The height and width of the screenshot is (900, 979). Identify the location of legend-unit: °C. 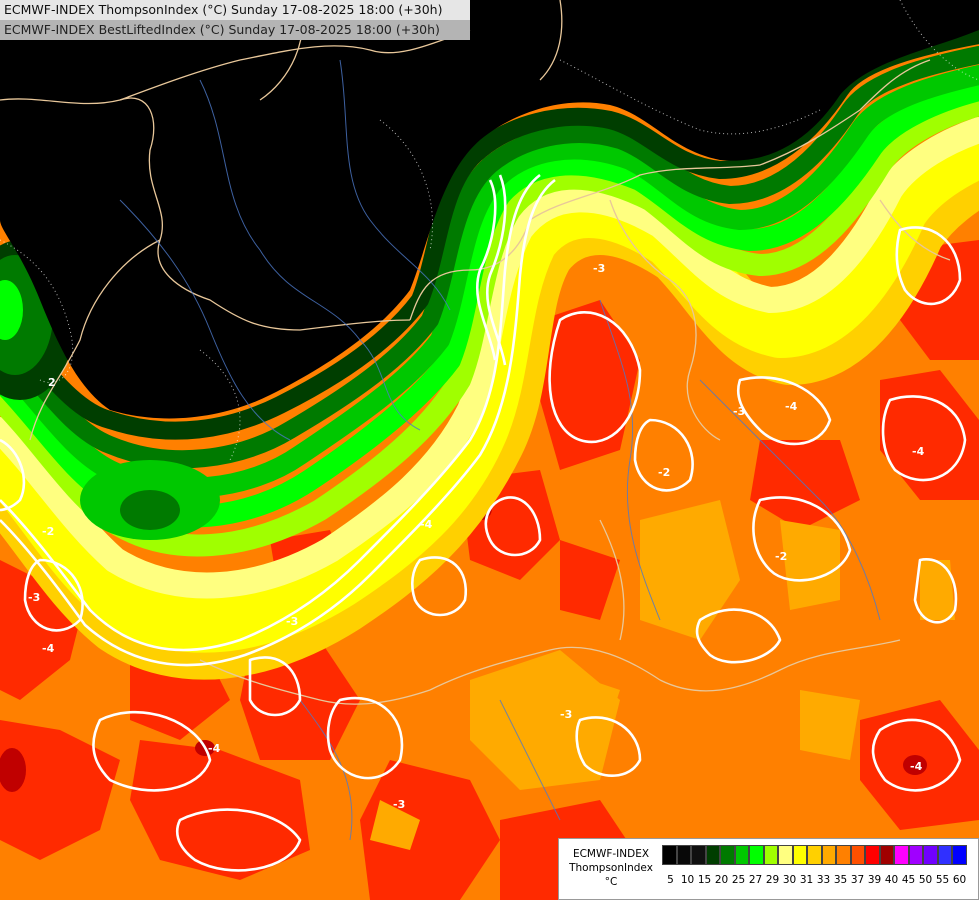
(611, 882).